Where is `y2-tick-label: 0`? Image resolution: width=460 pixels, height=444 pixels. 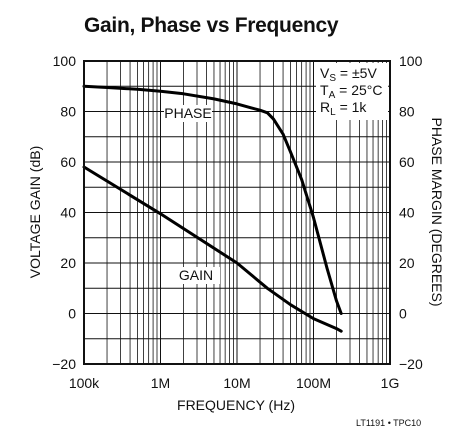 y2-tick-label: 0 is located at coordinates (403, 314).